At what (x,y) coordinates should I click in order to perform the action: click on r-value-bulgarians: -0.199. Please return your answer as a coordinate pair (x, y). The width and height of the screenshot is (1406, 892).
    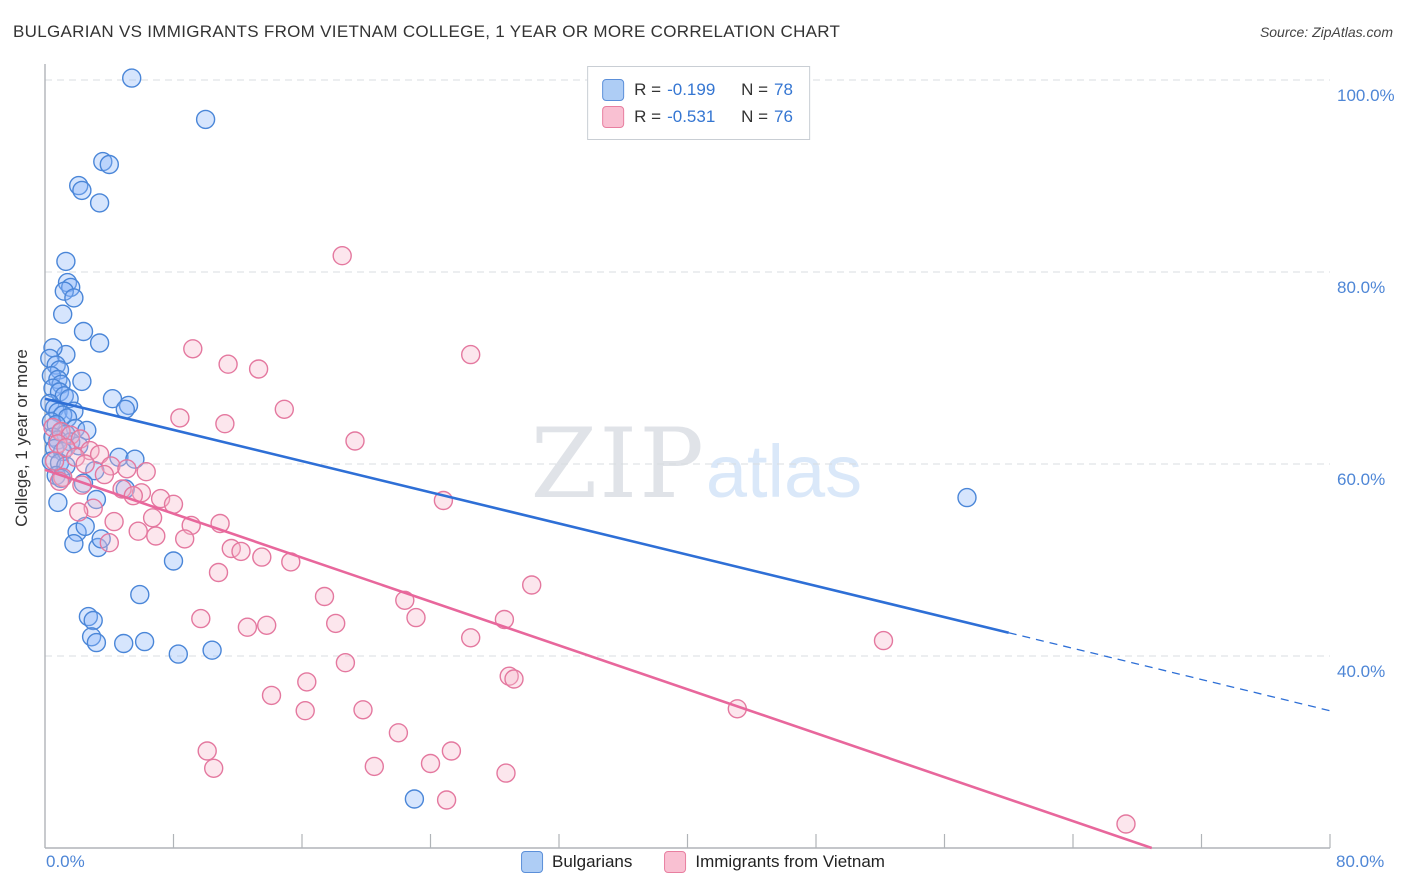
    Looking at the image, I should click on (691, 89).